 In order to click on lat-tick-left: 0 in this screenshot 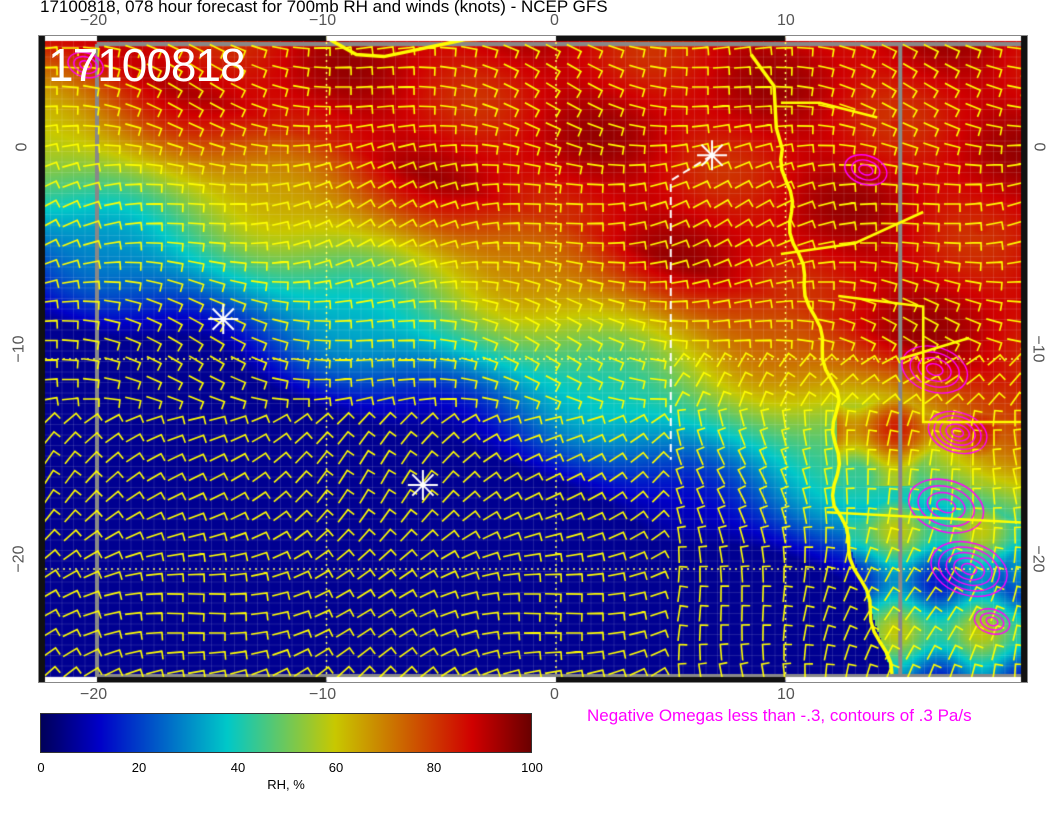, I will do `click(22, 147)`.